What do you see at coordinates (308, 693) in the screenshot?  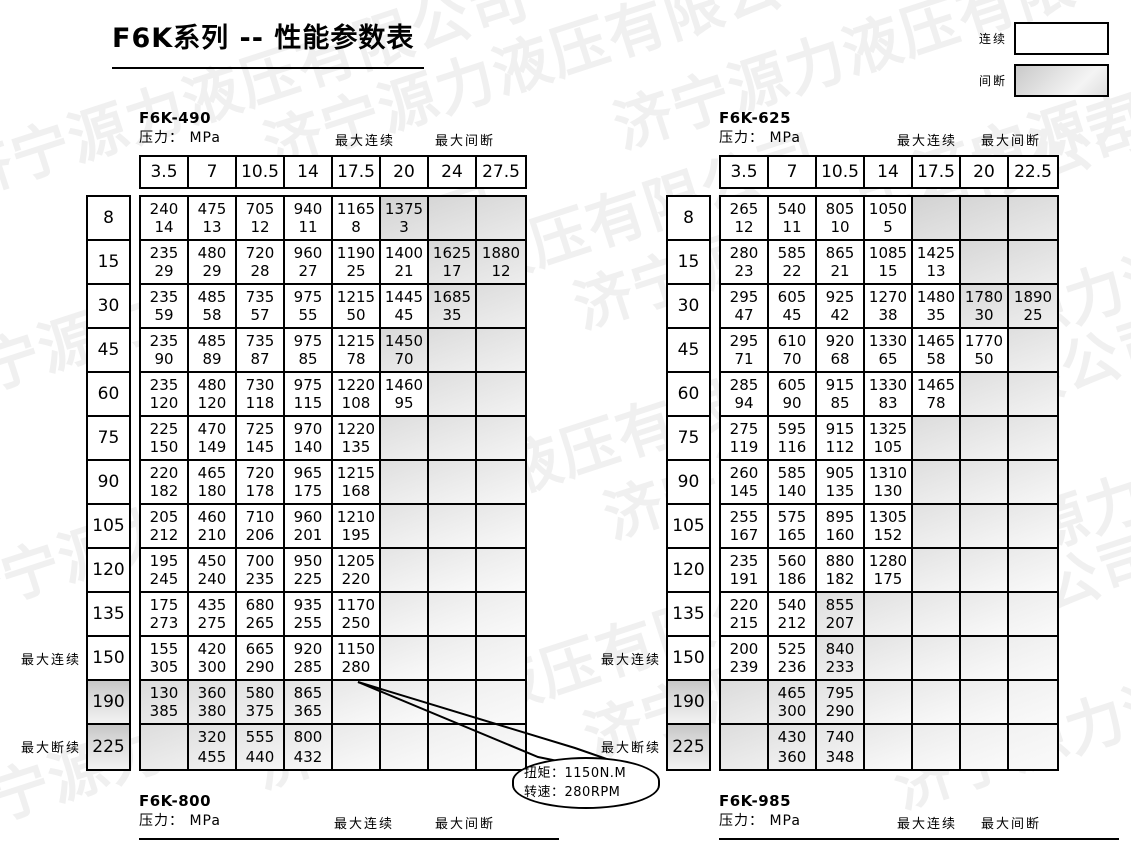 I see `cell-torque-value: 865` at bounding box center [308, 693].